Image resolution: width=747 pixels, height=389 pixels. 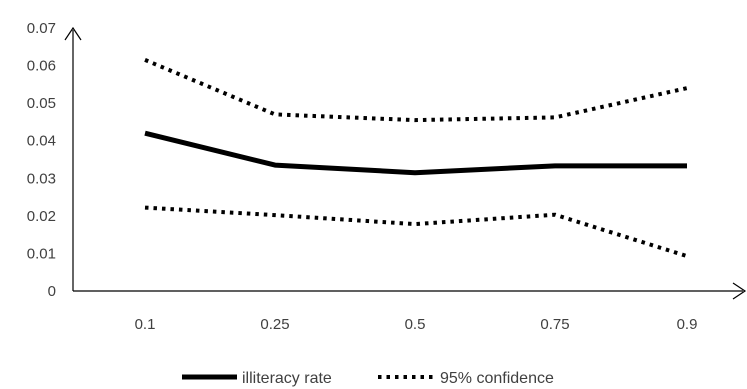 What do you see at coordinates (41, 66) in the screenshot?
I see `y-tick-label: 0.06` at bounding box center [41, 66].